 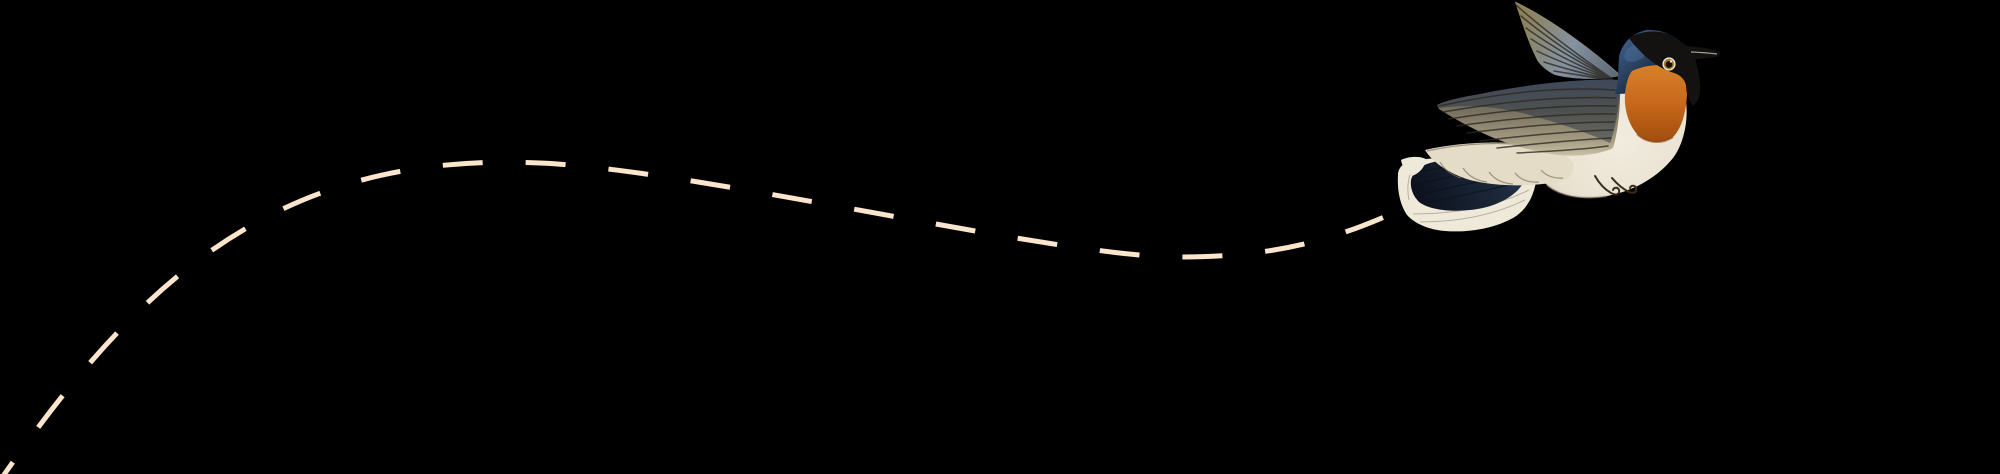 I want to click on belly-bottom-shadow, so click(x=1577, y=191).